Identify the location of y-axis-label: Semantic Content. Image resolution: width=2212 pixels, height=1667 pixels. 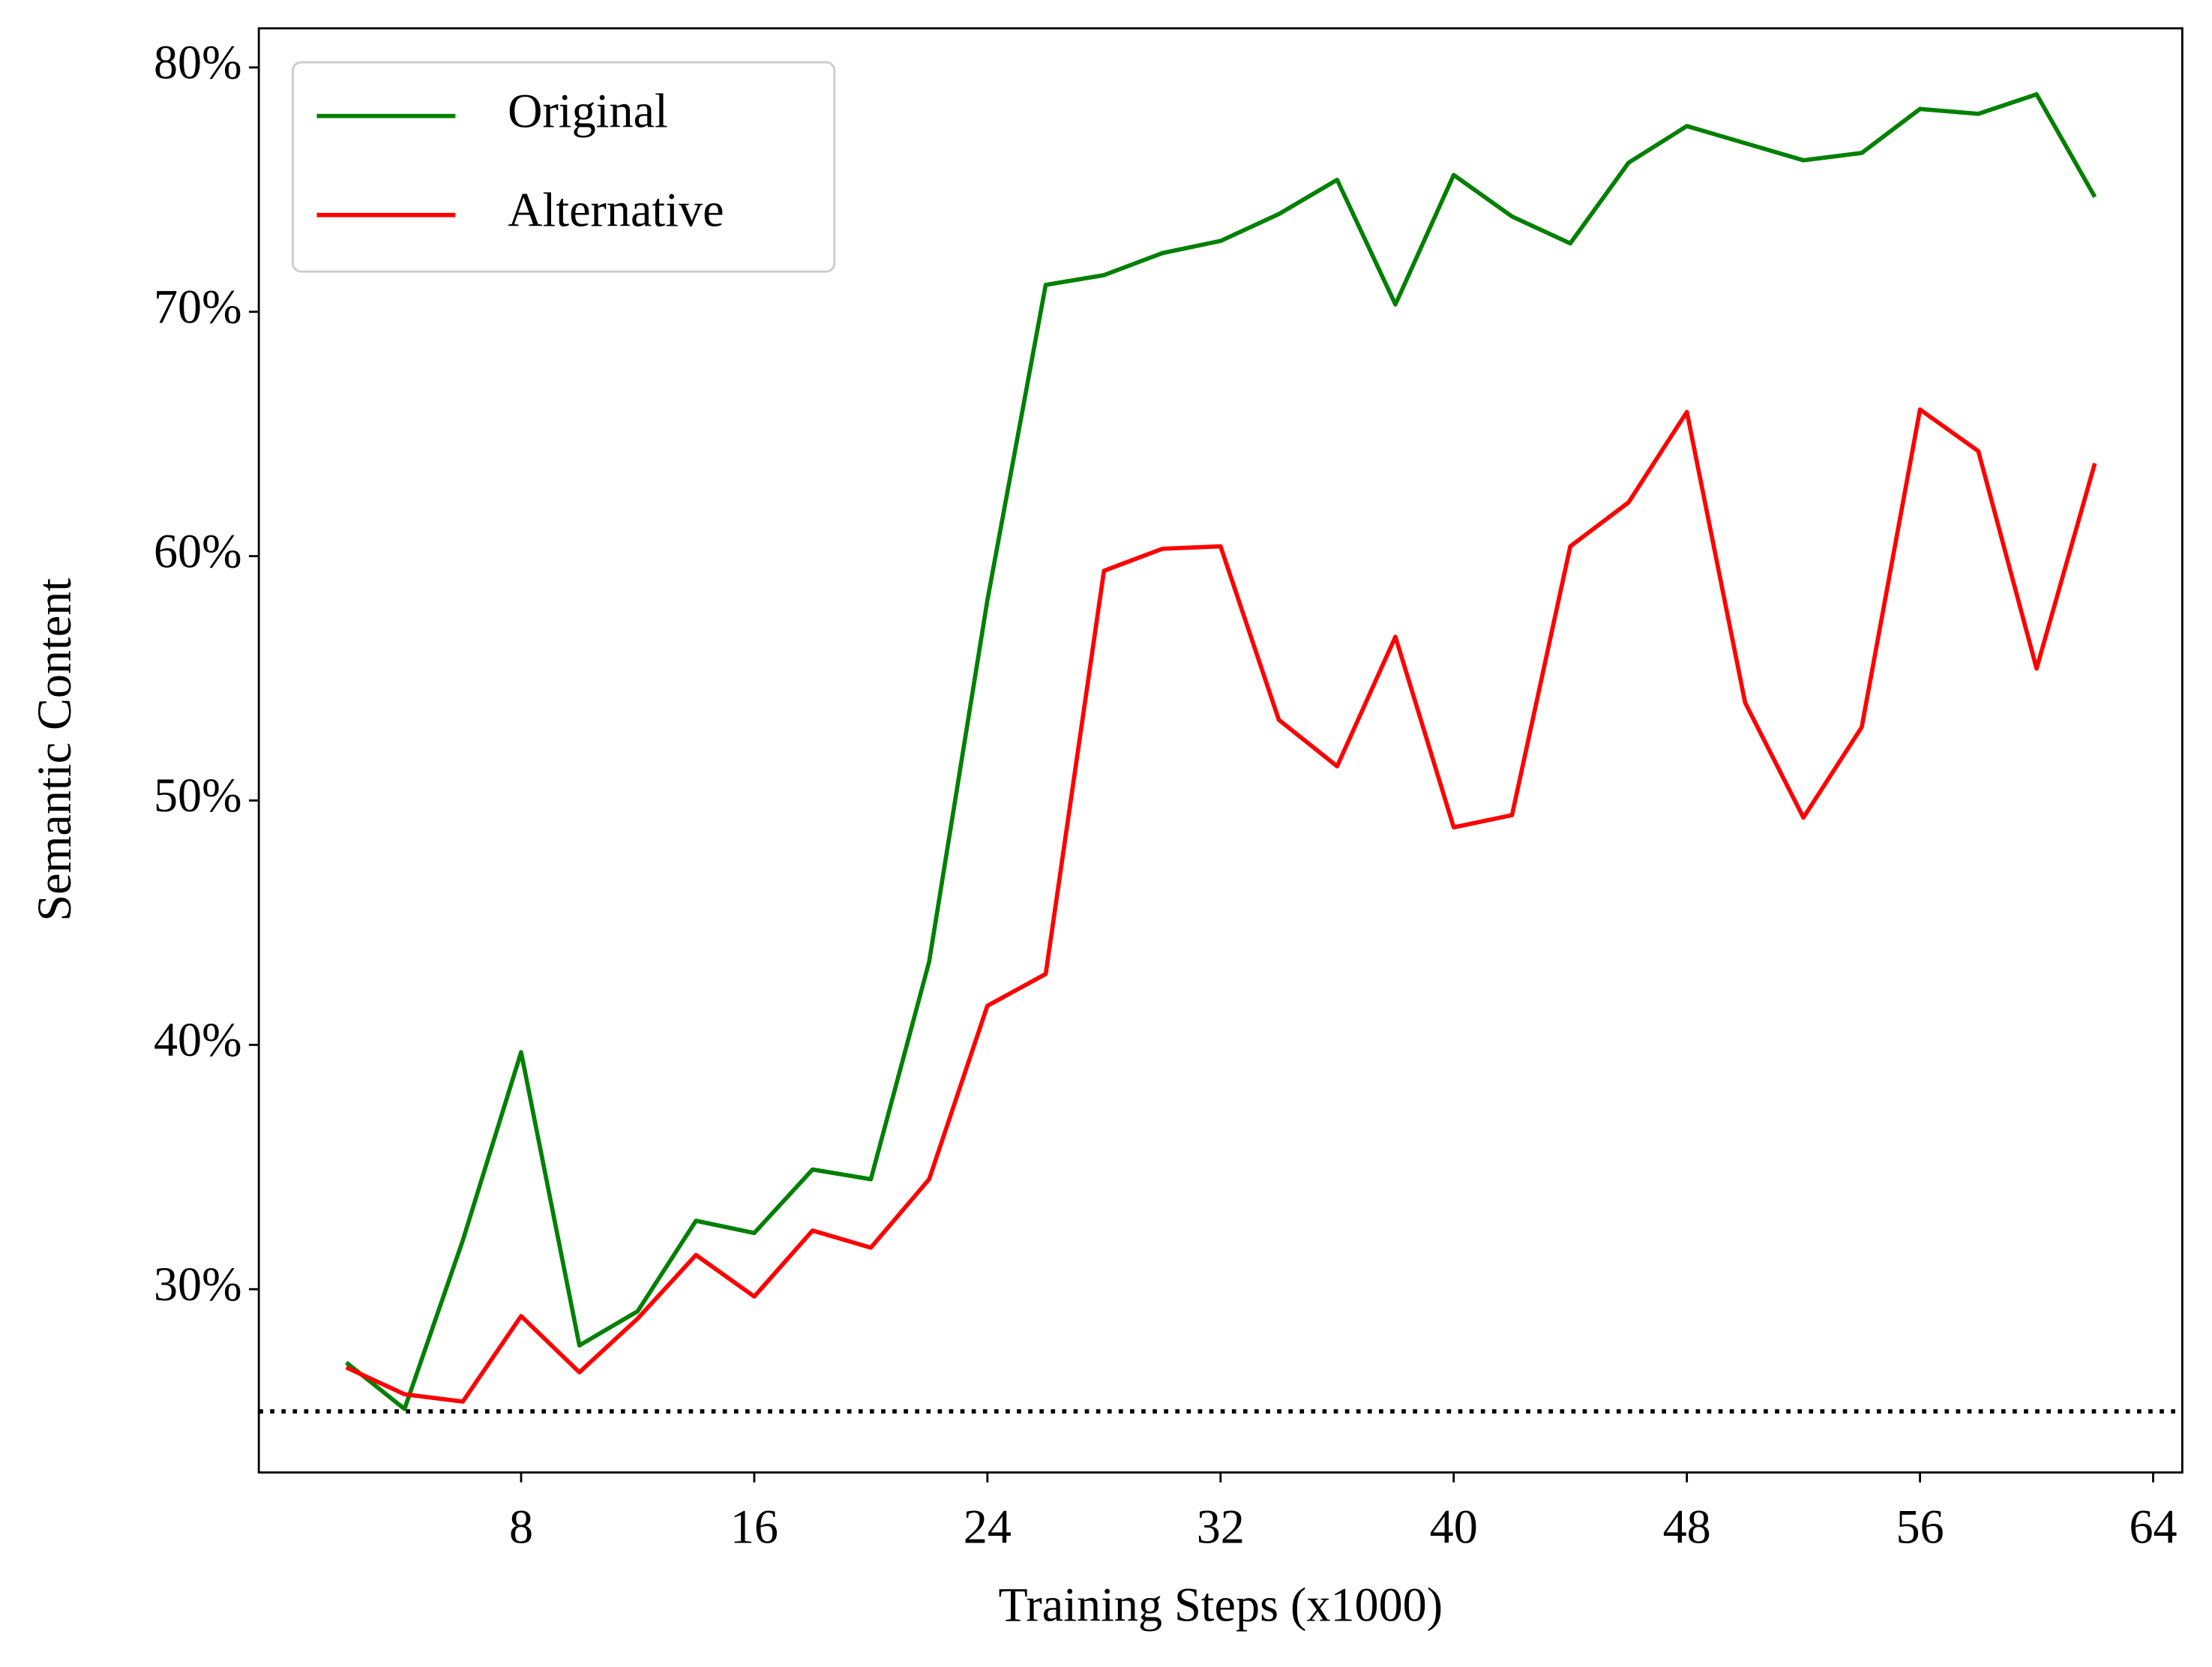
(54, 750).